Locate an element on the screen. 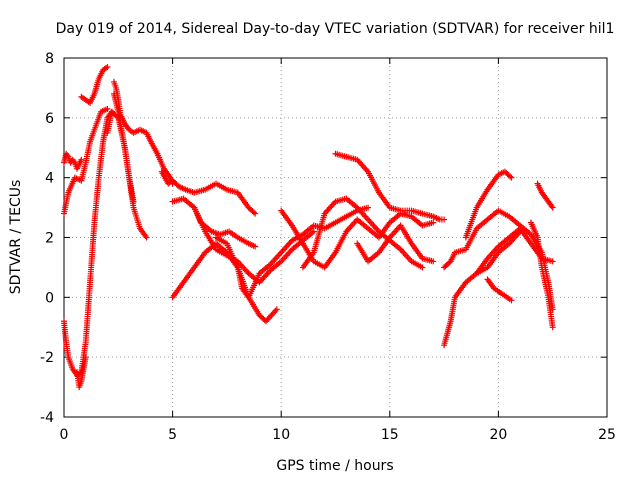 The image size is (640, 480). x-tick-label: 5 is located at coordinates (172, 435).